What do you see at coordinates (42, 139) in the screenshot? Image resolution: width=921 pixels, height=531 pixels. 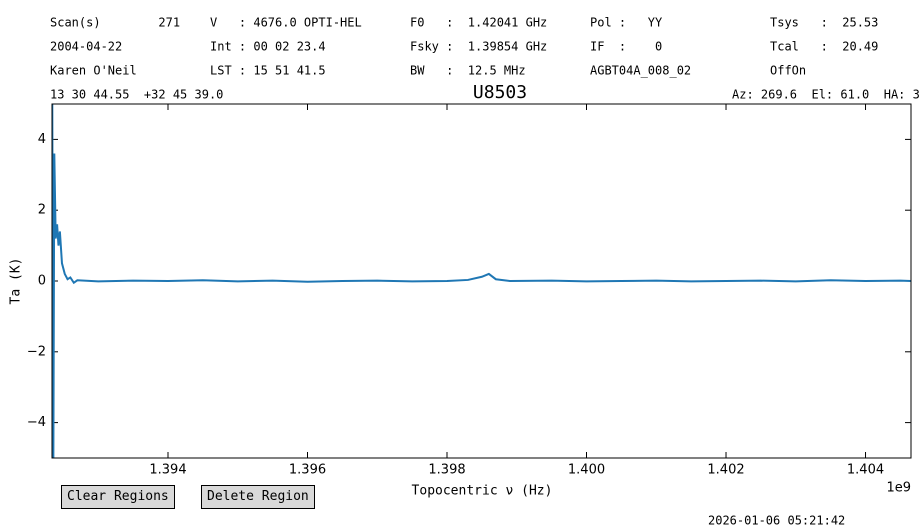 I see `y-tick-label: 4` at bounding box center [42, 139].